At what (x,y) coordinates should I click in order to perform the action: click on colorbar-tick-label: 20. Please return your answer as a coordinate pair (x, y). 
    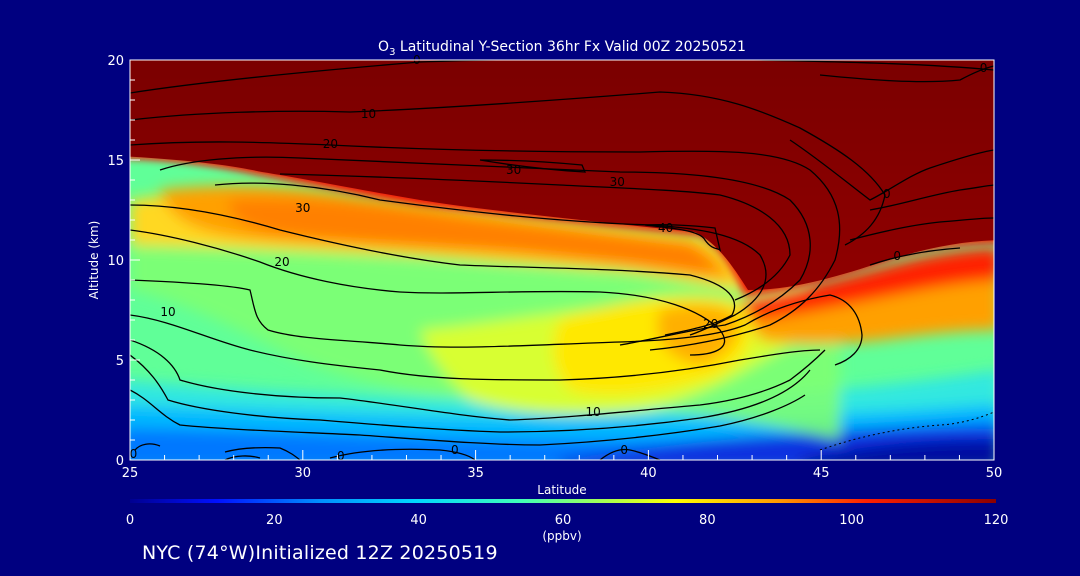
    Looking at the image, I should click on (274, 520).